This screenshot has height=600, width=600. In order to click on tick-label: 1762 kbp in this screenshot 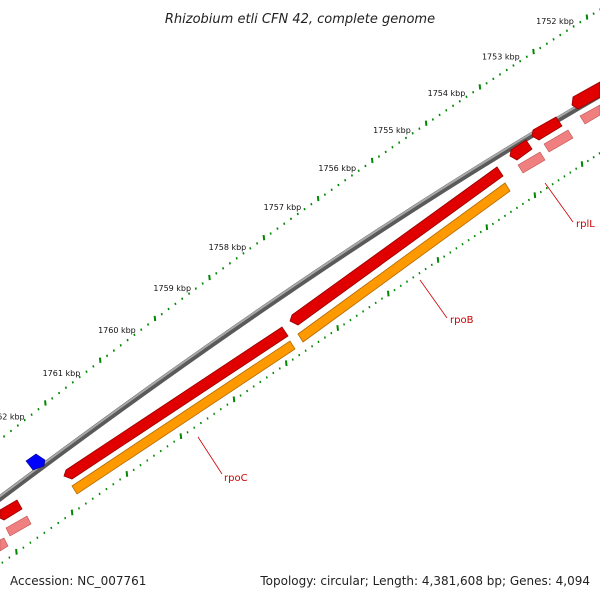, I will do `click(12, 417)`.